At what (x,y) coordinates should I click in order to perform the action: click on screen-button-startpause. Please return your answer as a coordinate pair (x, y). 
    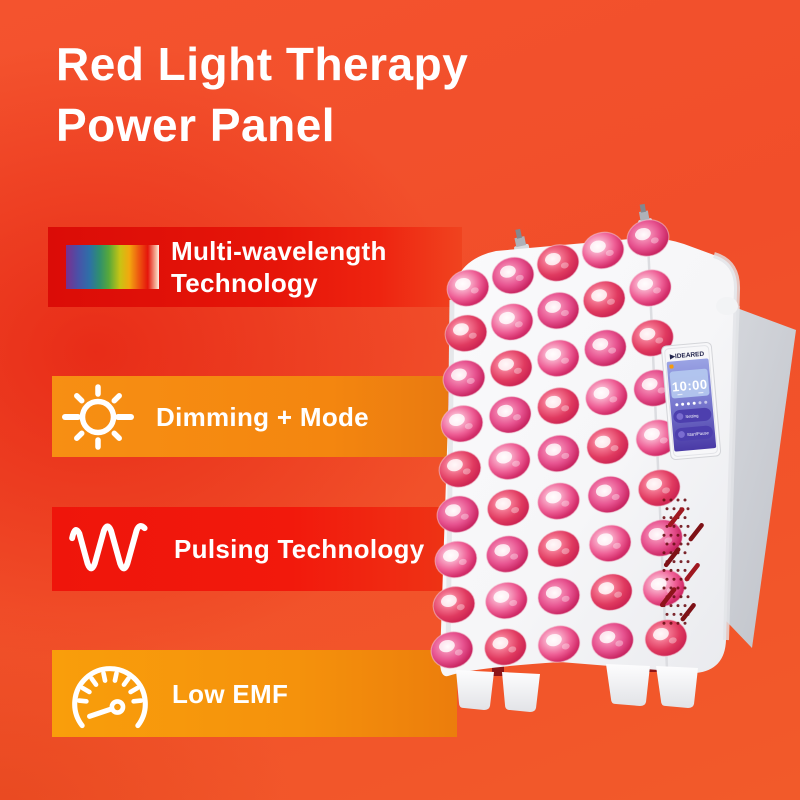
    Looking at the image, I should click on (693, 433).